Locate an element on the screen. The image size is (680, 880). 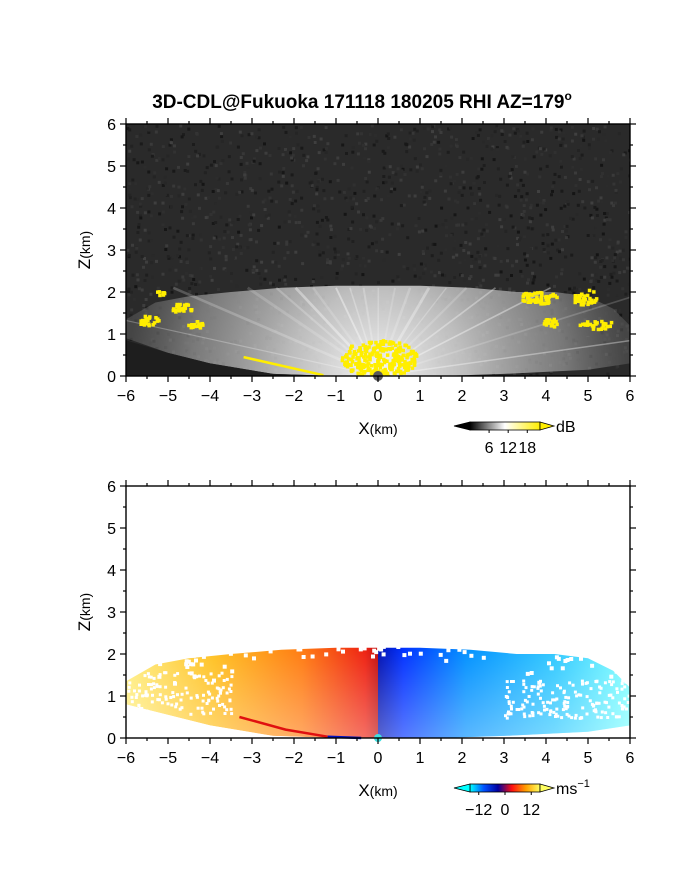
y-tick-label: 2 is located at coordinates (111, 293).